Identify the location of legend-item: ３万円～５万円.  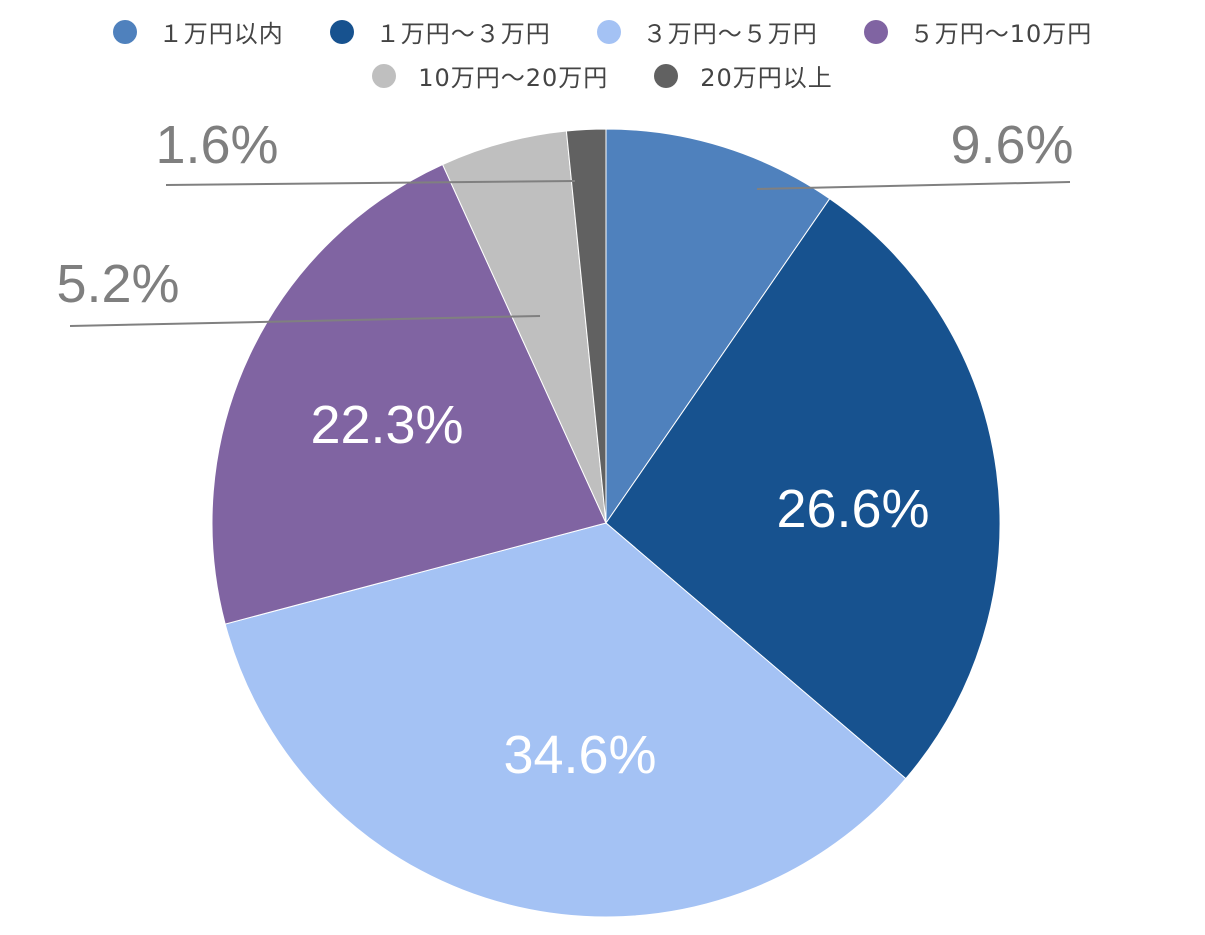
(707, 31).